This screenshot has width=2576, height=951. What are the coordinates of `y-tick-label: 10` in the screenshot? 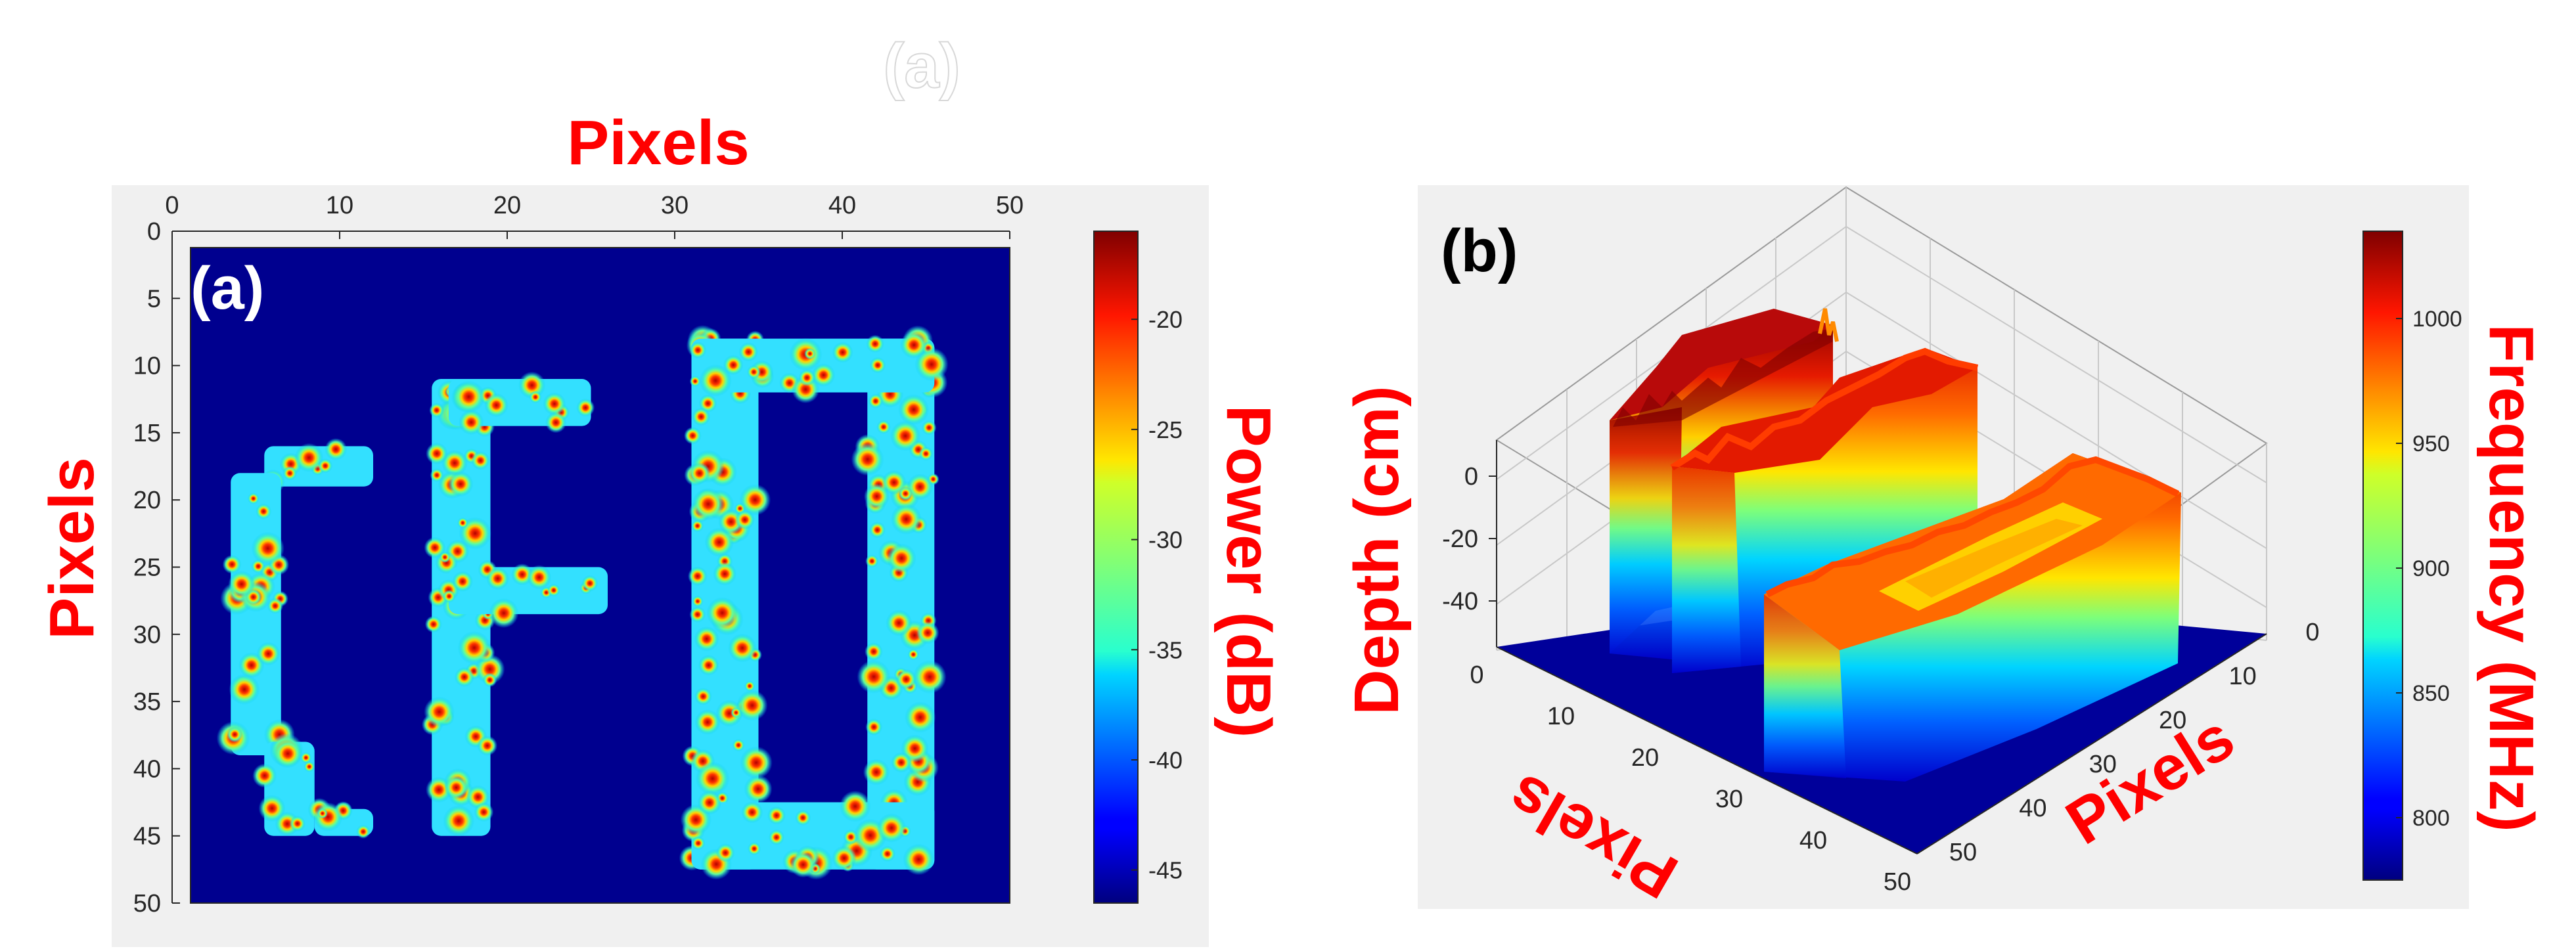 It's located at (147, 366).